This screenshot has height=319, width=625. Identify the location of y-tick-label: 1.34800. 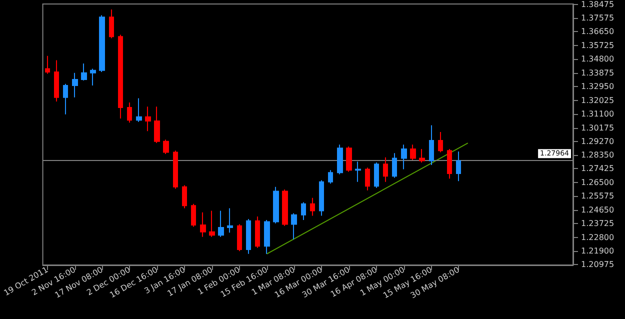
(597, 59).